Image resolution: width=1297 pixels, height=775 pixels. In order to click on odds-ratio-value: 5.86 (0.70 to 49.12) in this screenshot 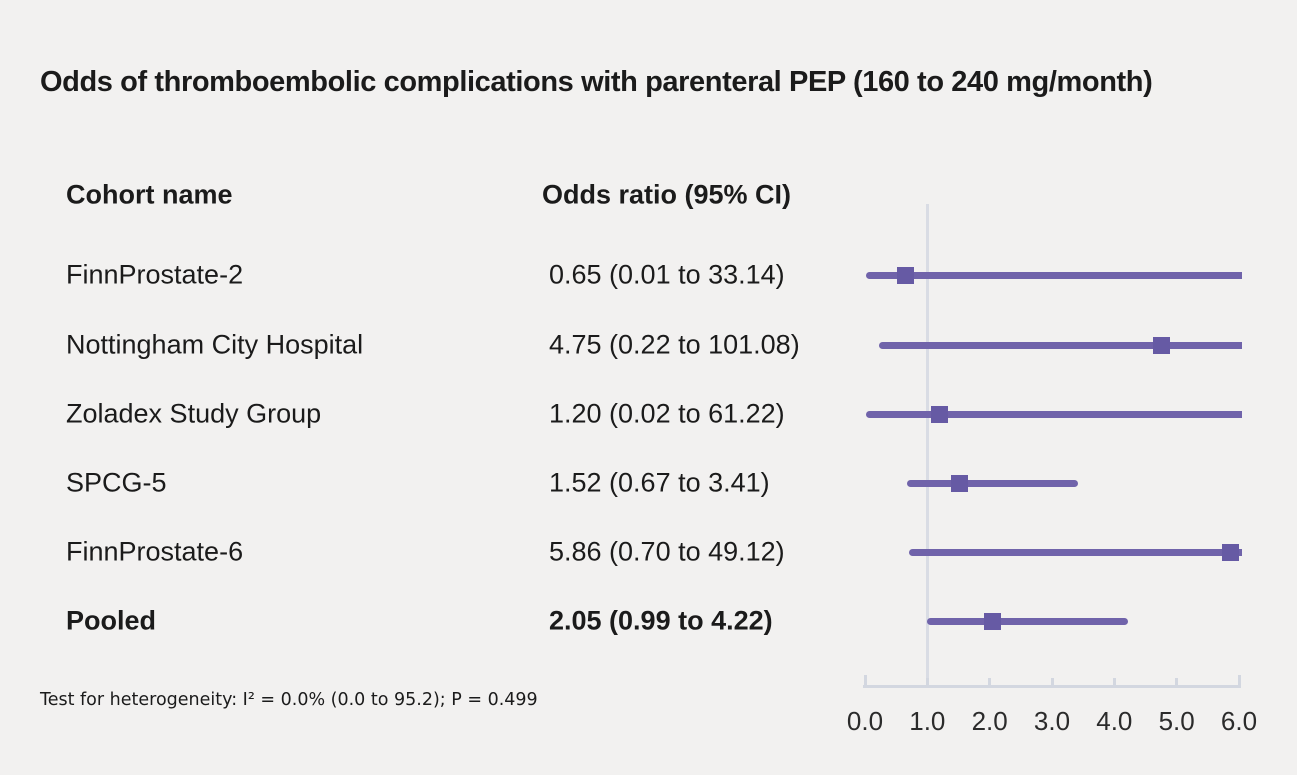, I will do `click(667, 551)`.